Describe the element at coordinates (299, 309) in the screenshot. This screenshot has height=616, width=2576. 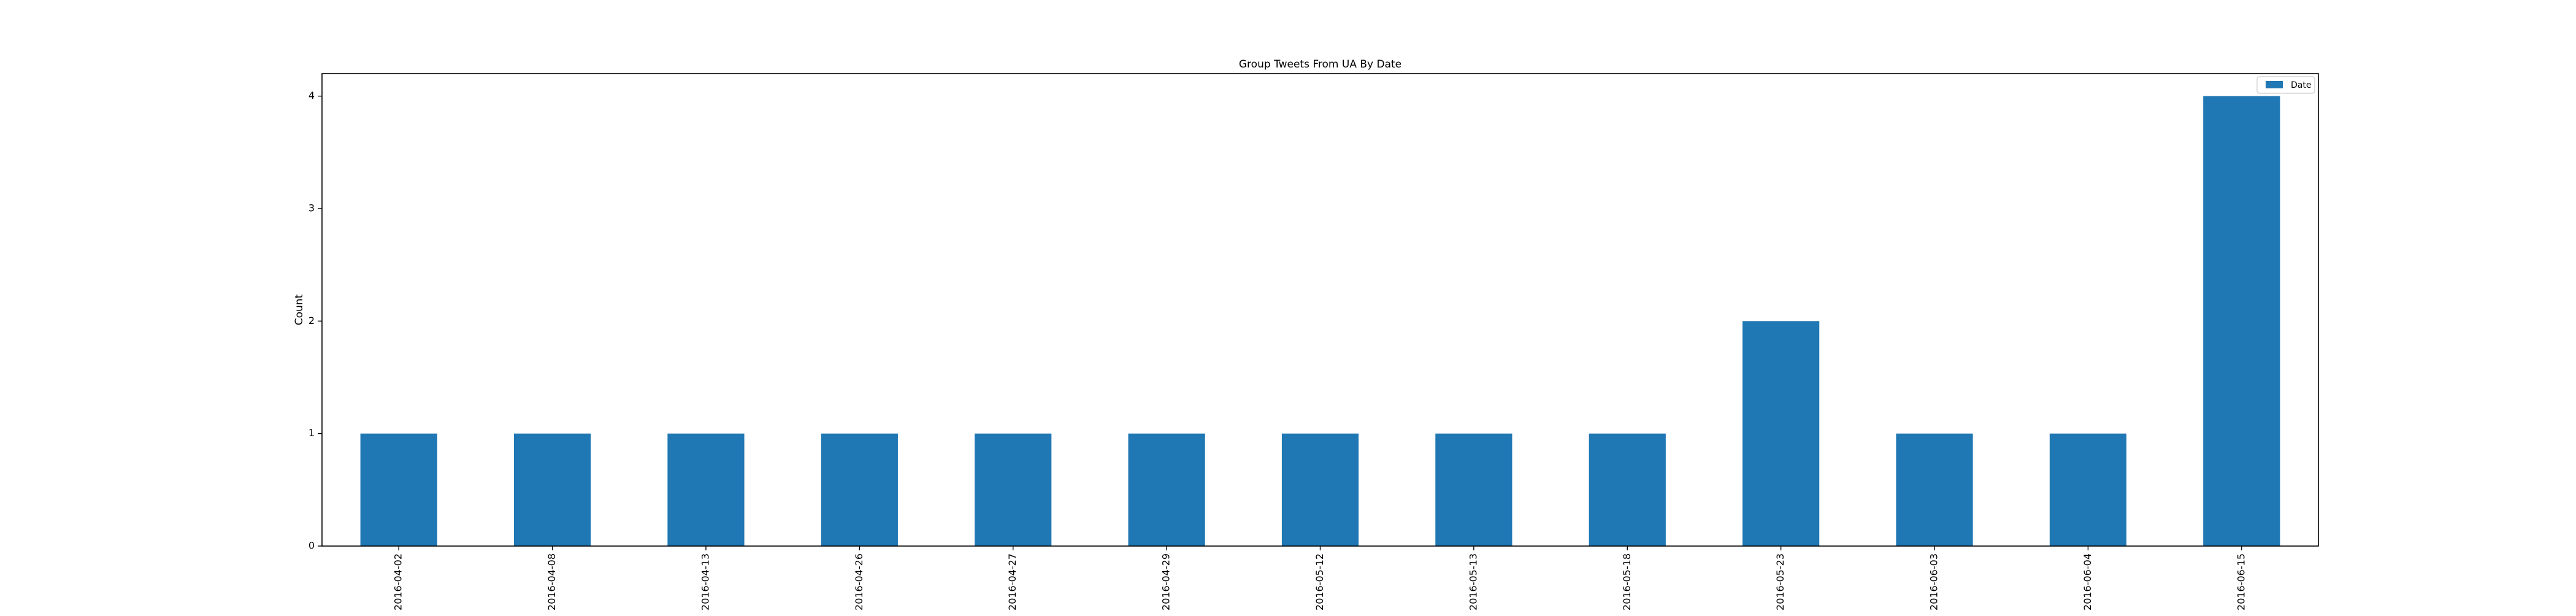
I see `y-axis-label: Count` at that location.